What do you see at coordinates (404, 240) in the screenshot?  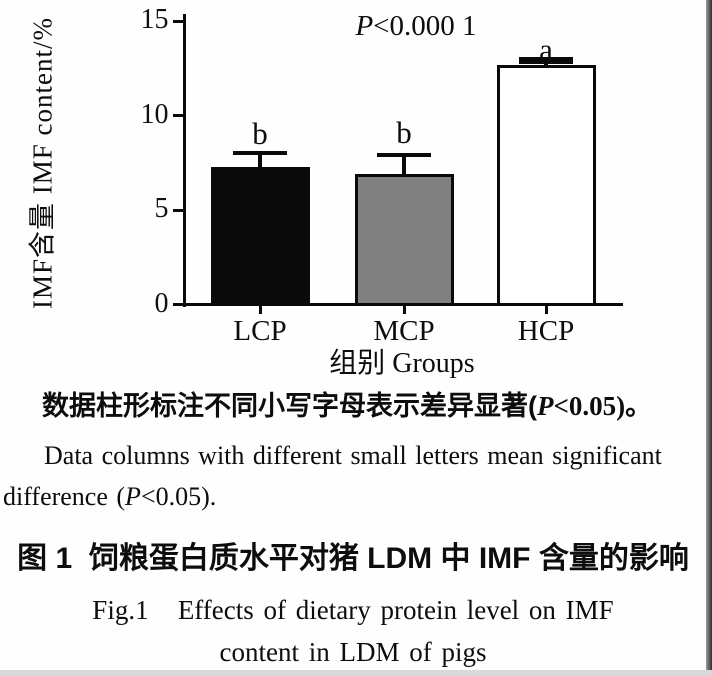 I see `bar-mcp` at bounding box center [404, 240].